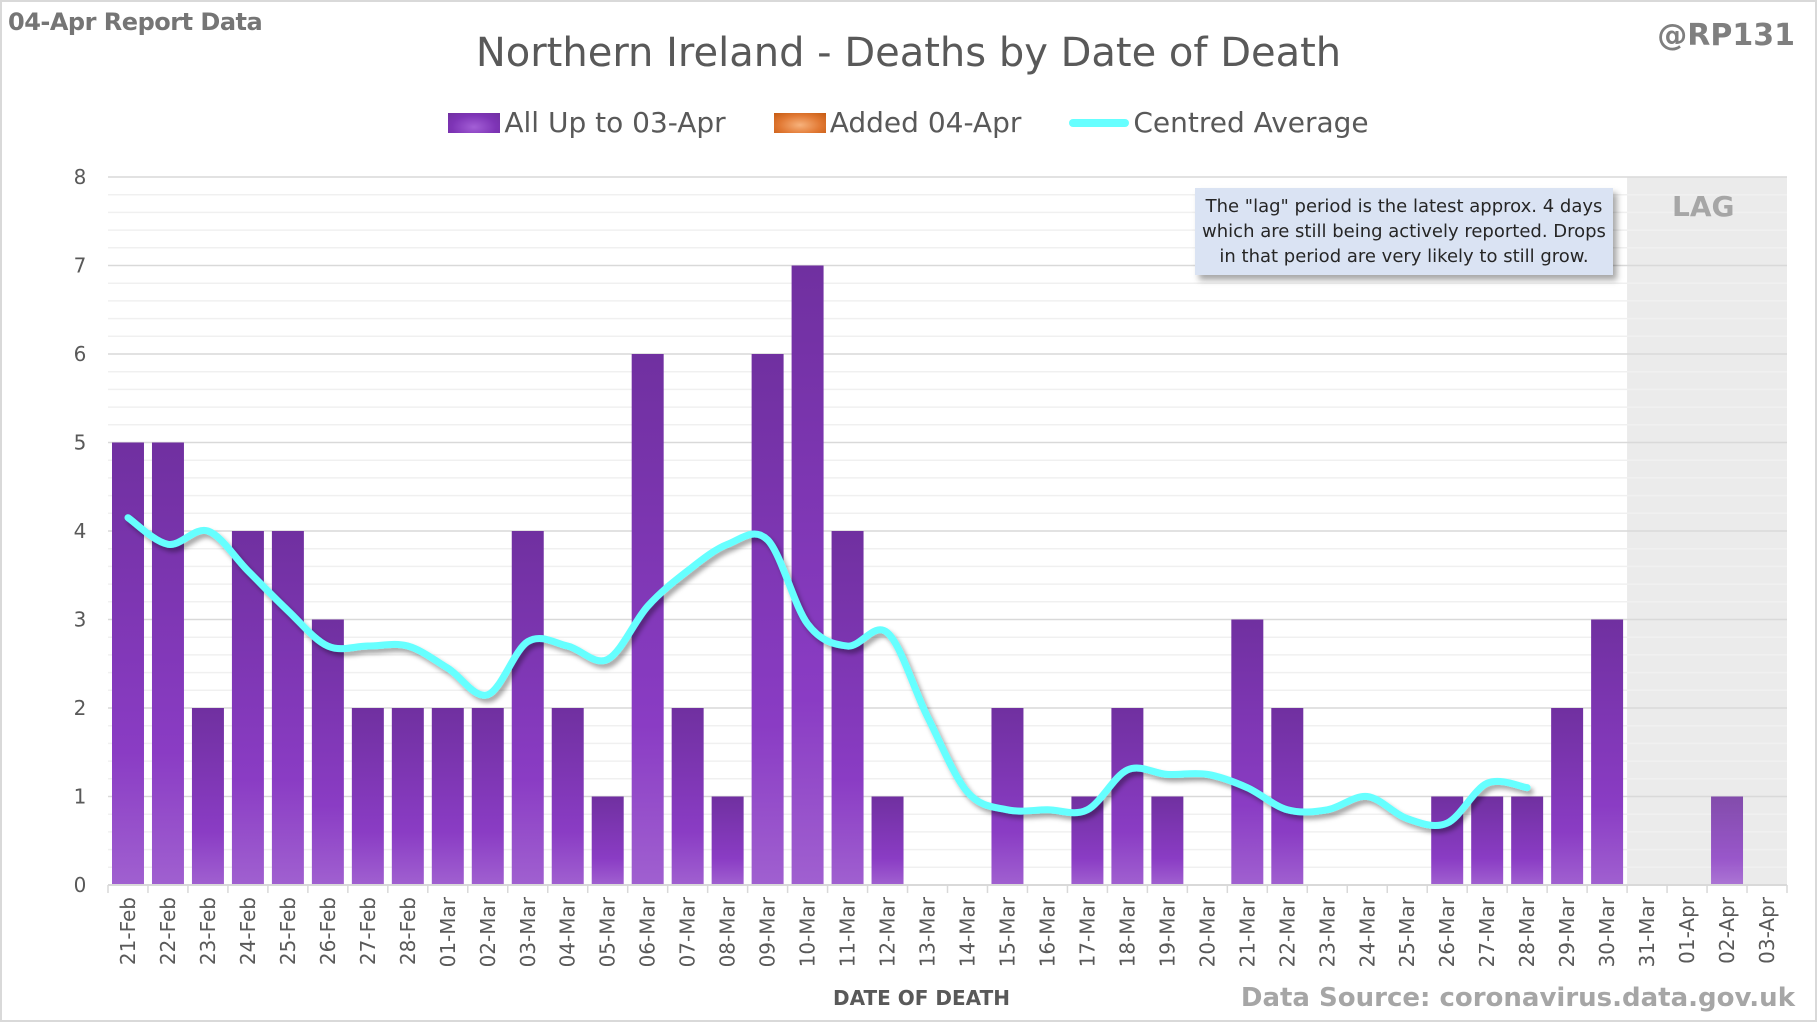  Describe the element at coordinates (1087, 931) in the screenshot. I see `x-tick-label: 17-Mar` at that location.